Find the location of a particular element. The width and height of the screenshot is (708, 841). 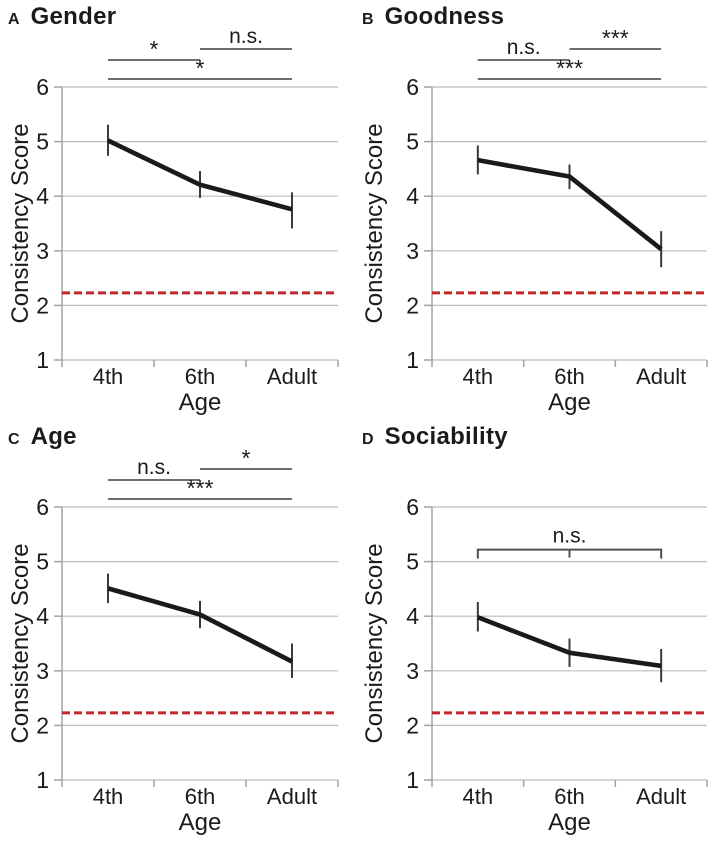

panel-title: A Gender is located at coordinates (62, 17).